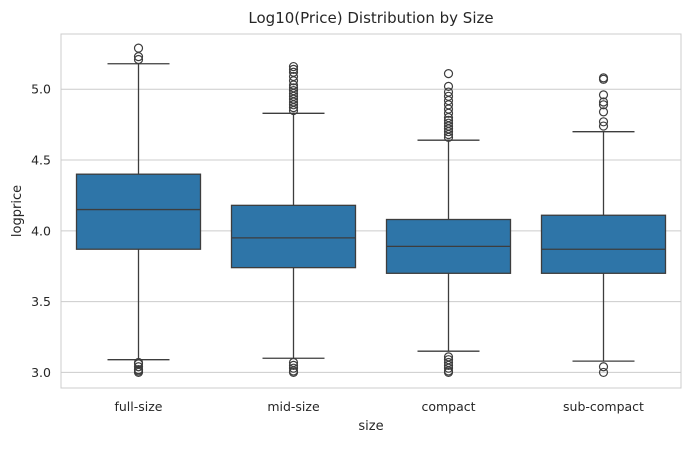 The height and width of the screenshot is (470, 691). What do you see at coordinates (448, 223) in the screenshot?
I see `box-compact` at bounding box center [448, 223].